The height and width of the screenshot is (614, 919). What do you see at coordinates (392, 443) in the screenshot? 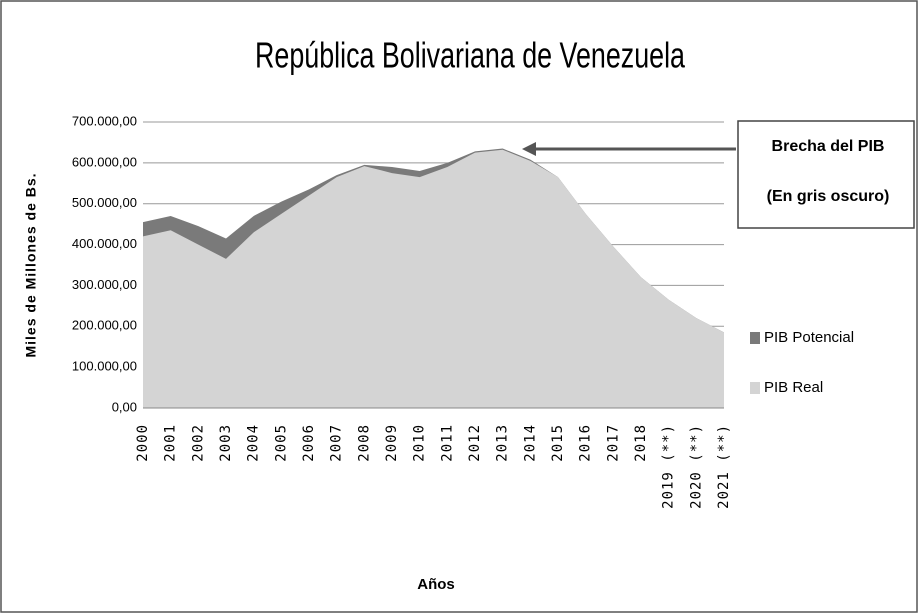
I see `x-tick-label: 2009` at bounding box center [392, 443].